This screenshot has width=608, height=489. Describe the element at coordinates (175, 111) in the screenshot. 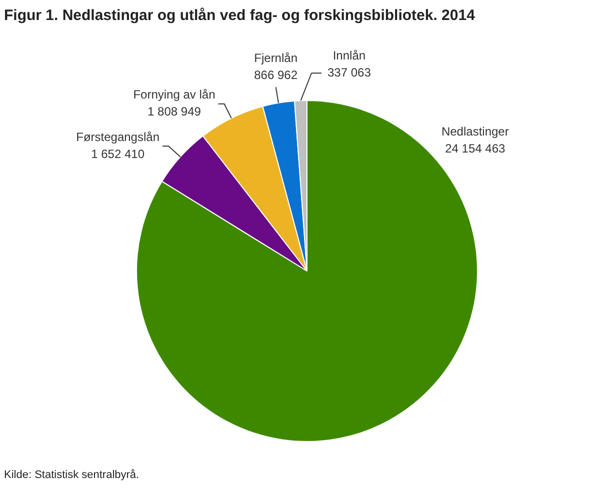

I see `data-label: 1 808 949` at that location.